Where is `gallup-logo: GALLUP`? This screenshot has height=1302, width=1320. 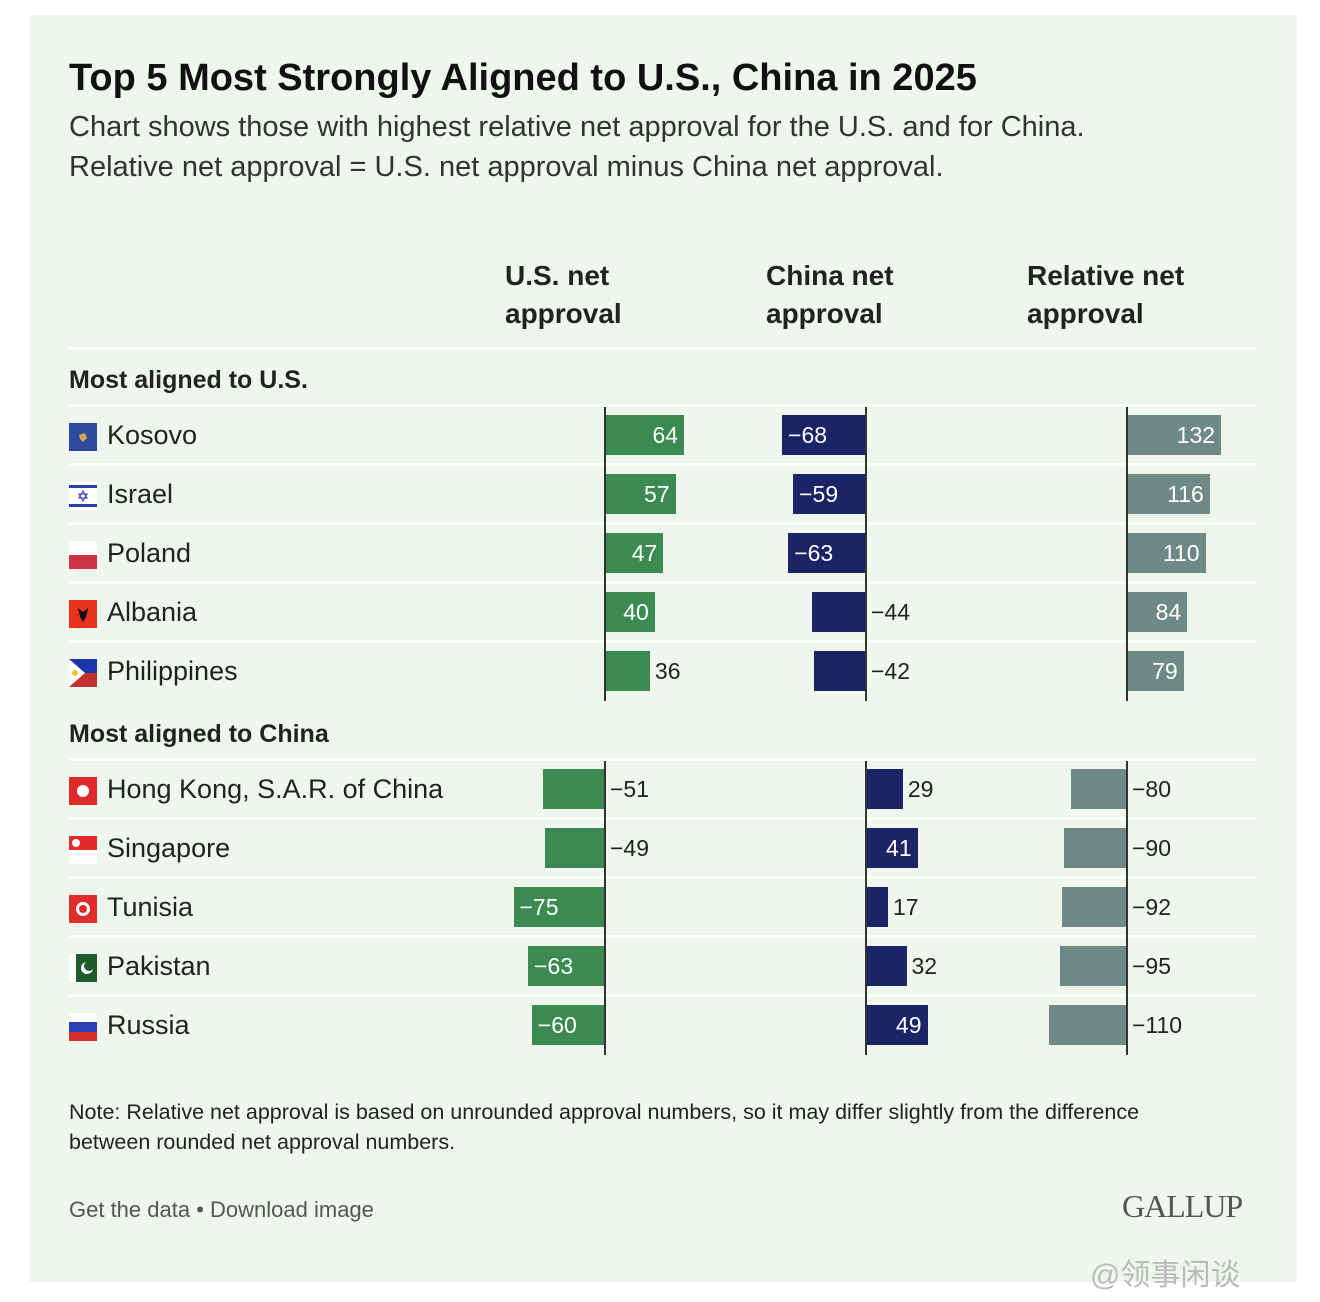
gallup-logo: GALLUP is located at coordinates (1182, 1206).